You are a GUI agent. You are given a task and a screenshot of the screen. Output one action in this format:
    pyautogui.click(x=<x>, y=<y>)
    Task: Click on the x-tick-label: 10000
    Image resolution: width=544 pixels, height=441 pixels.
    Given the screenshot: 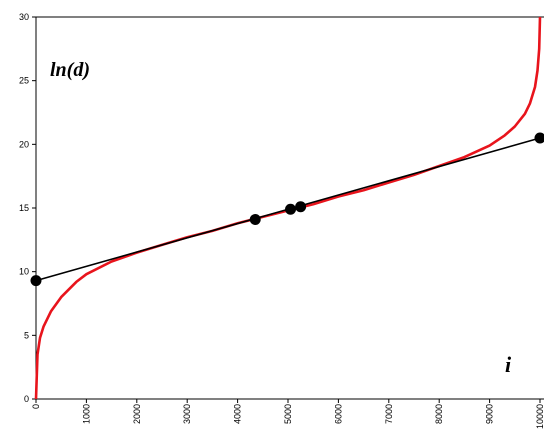 What is the action you would take?
    pyautogui.click(x=539, y=416)
    